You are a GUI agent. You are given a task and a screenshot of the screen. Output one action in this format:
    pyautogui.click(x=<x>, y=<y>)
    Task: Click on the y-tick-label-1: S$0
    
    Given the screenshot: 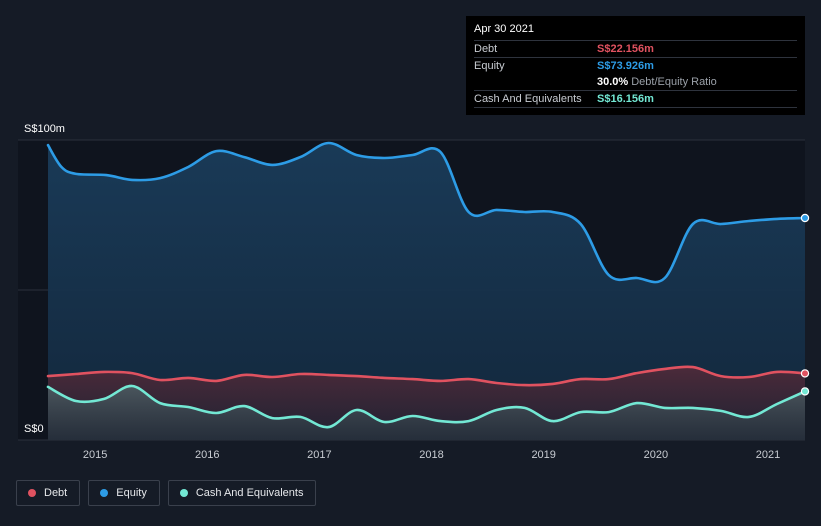 What is the action you would take?
    pyautogui.click(x=34, y=429)
    